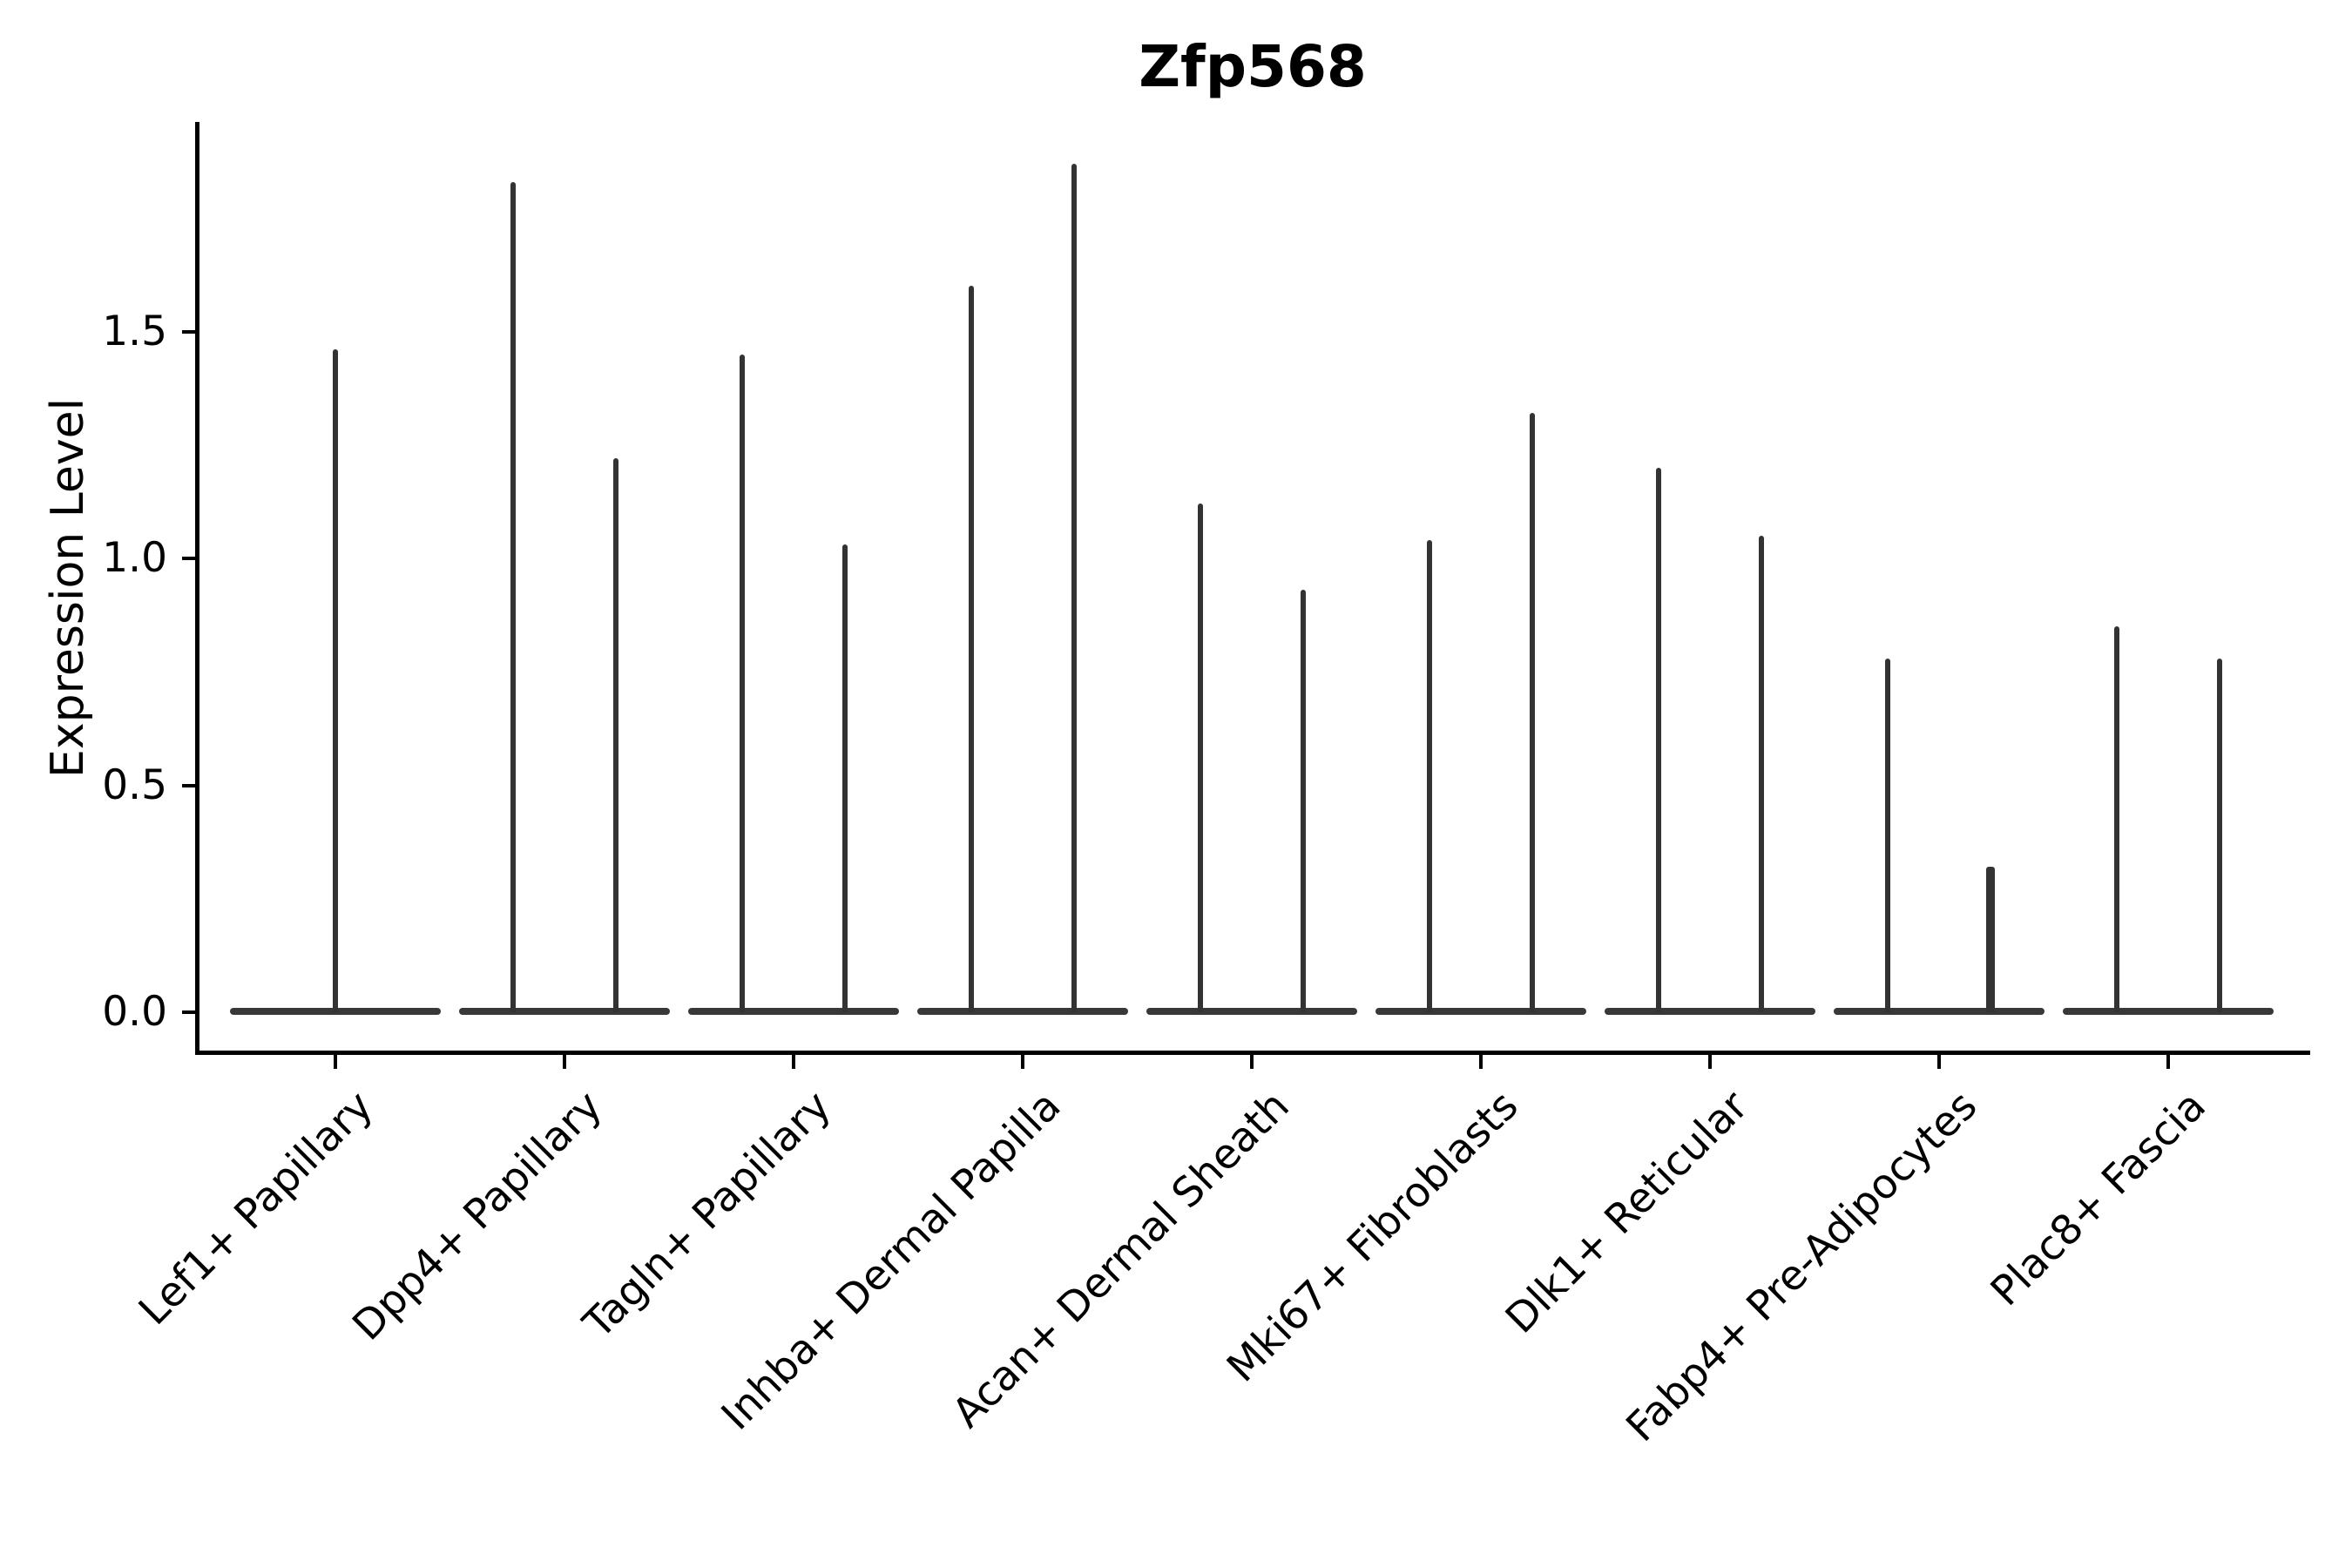  What do you see at coordinates (707, 1215) in the screenshot?
I see `x-tick-label: Tagln+ Papillary` at bounding box center [707, 1215].